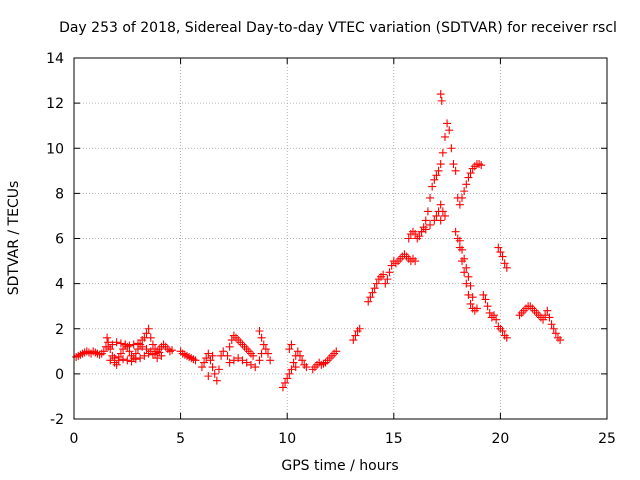 This screenshot has width=640, height=480. What do you see at coordinates (55, 104) in the screenshot?
I see `y-tick-label: 12` at bounding box center [55, 104].